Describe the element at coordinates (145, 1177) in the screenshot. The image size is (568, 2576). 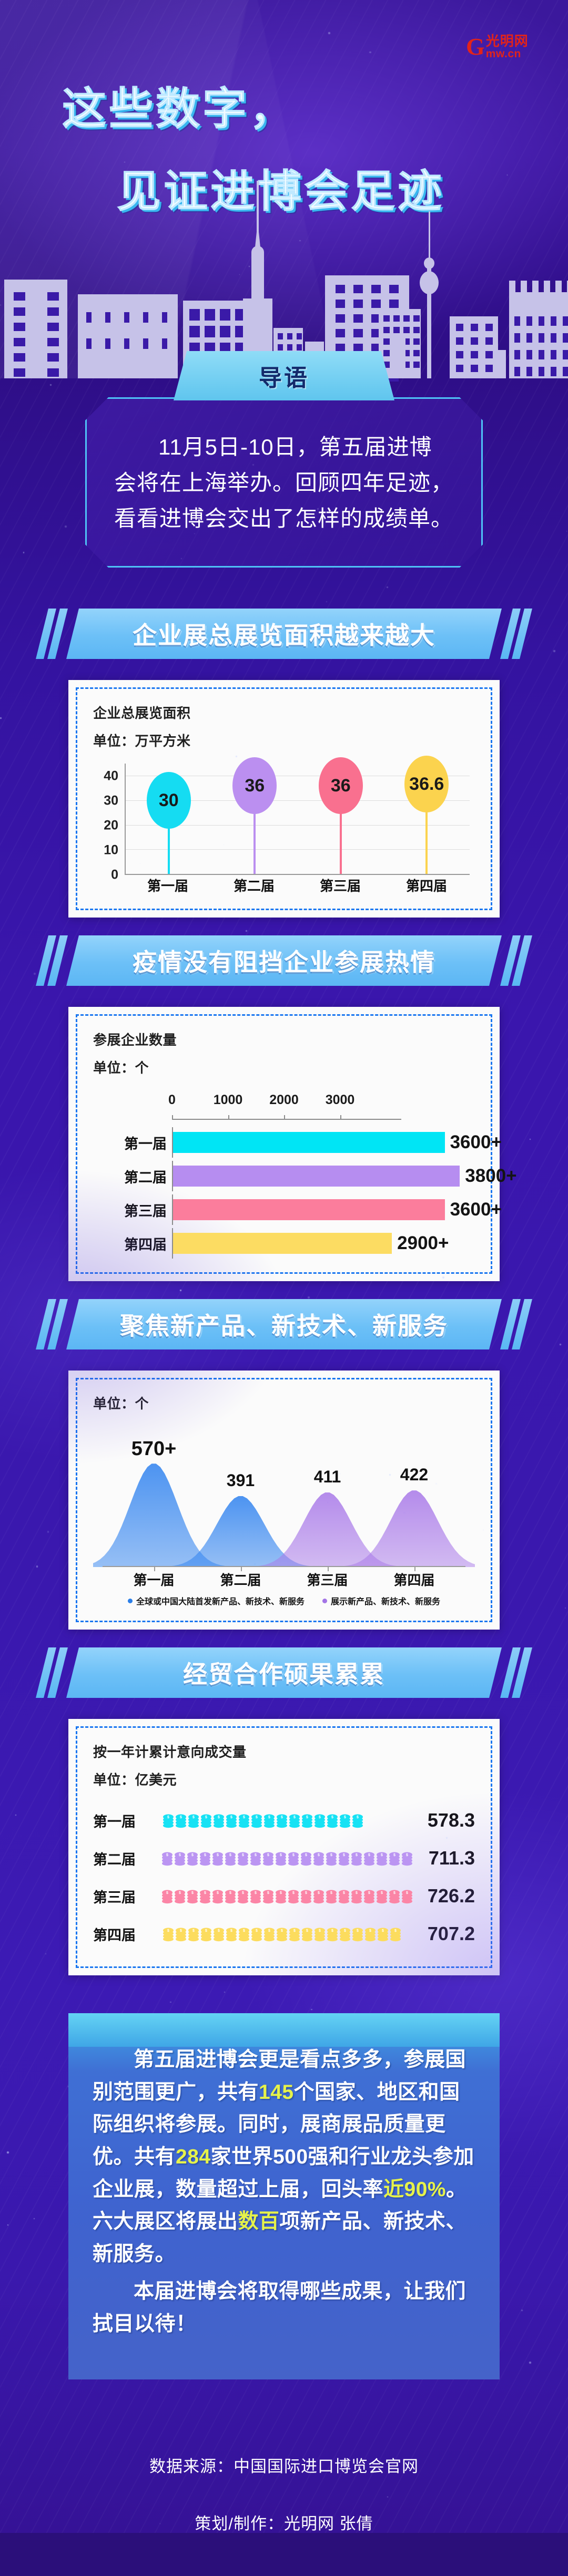
I see `bar-category-label: 第二届` at that location.